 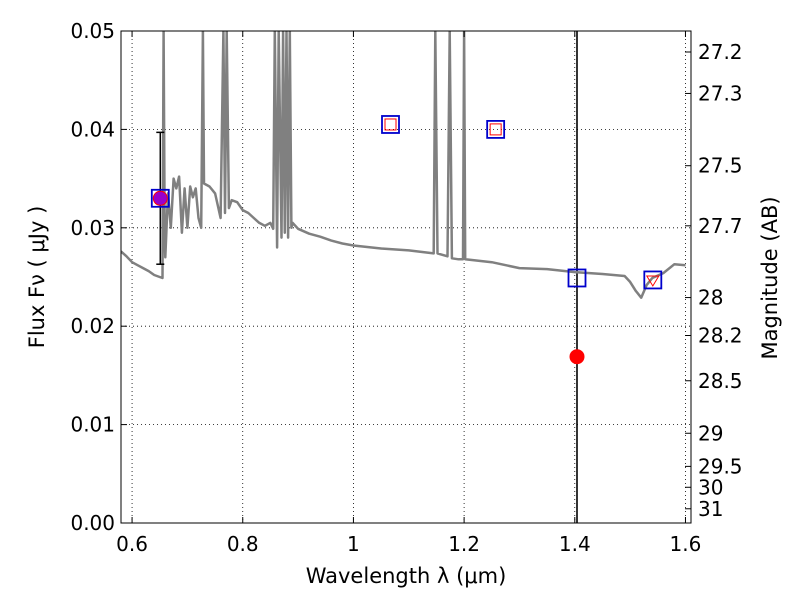 I want to click on band-marker-triangle, so click(x=652, y=281).